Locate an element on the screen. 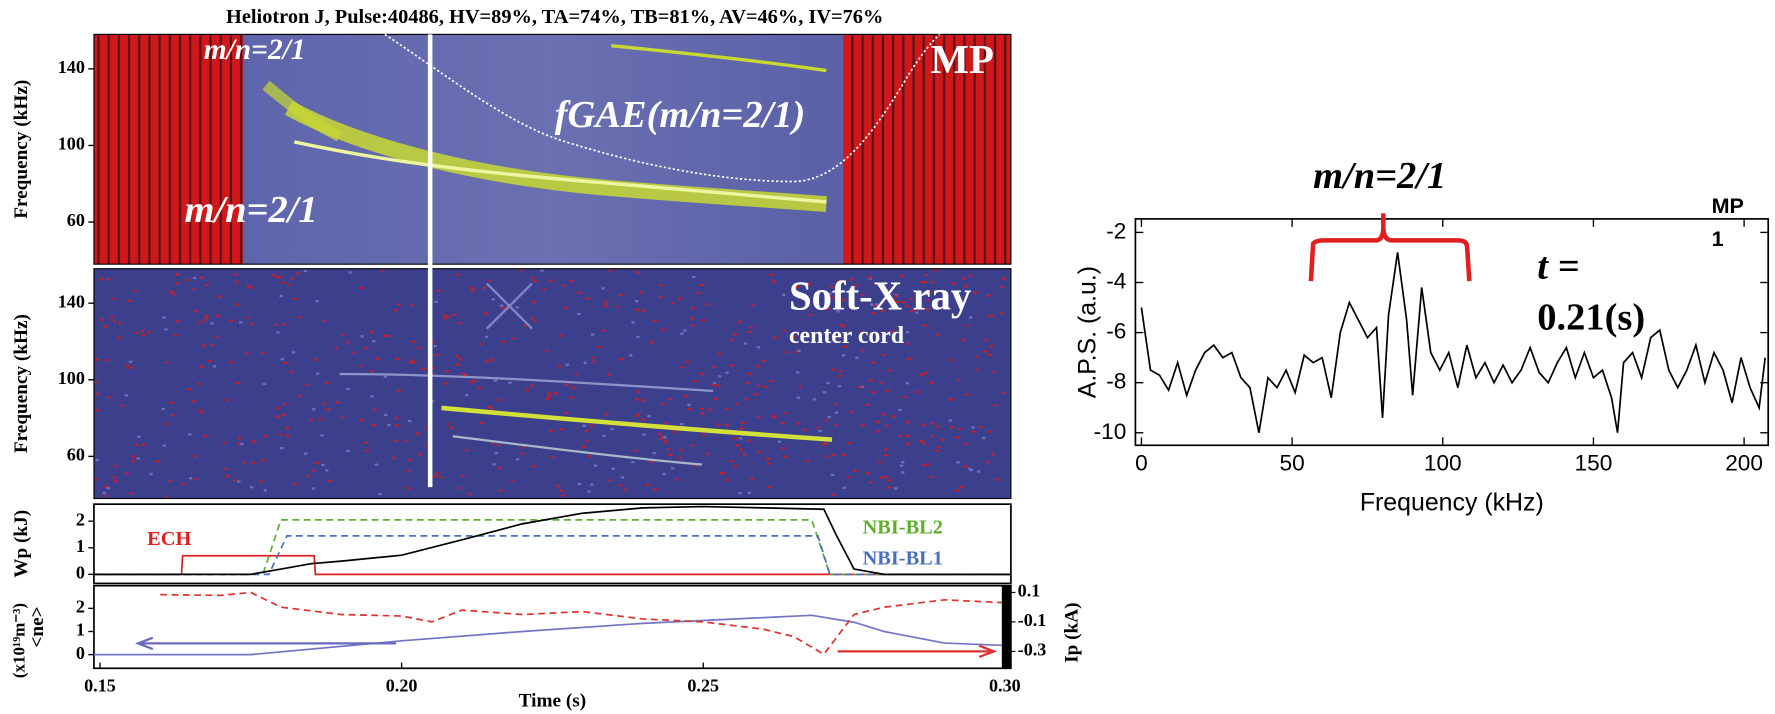  x-tick-label: 50 is located at coordinates (1292, 463).